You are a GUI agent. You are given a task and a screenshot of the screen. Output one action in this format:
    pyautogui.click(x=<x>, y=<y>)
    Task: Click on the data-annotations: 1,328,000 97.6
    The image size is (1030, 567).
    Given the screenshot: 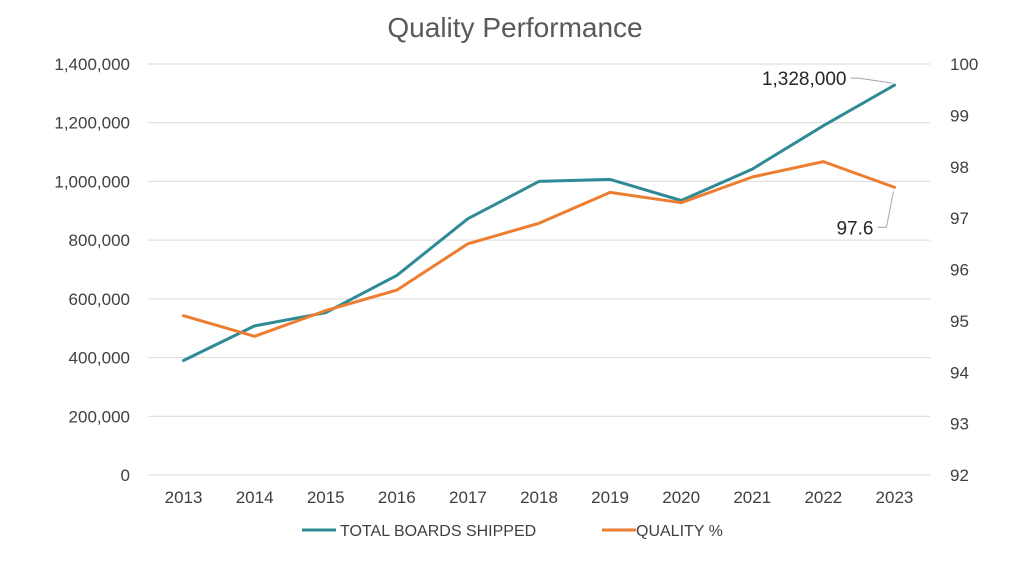 What is the action you would take?
    pyautogui.click(x=828, y=154)
    